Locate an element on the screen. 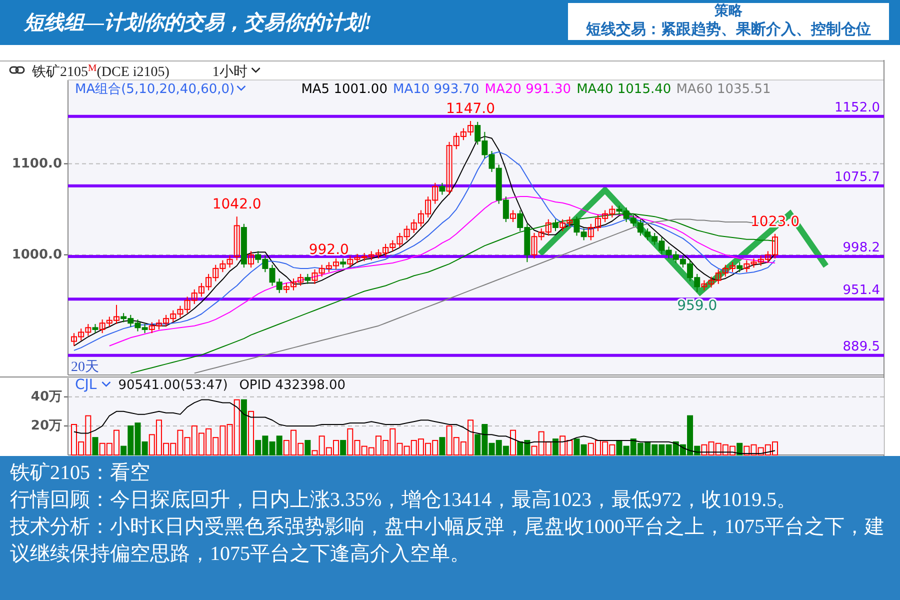  ref-line-label: 1075.7 is located at coordinates (857, 177).